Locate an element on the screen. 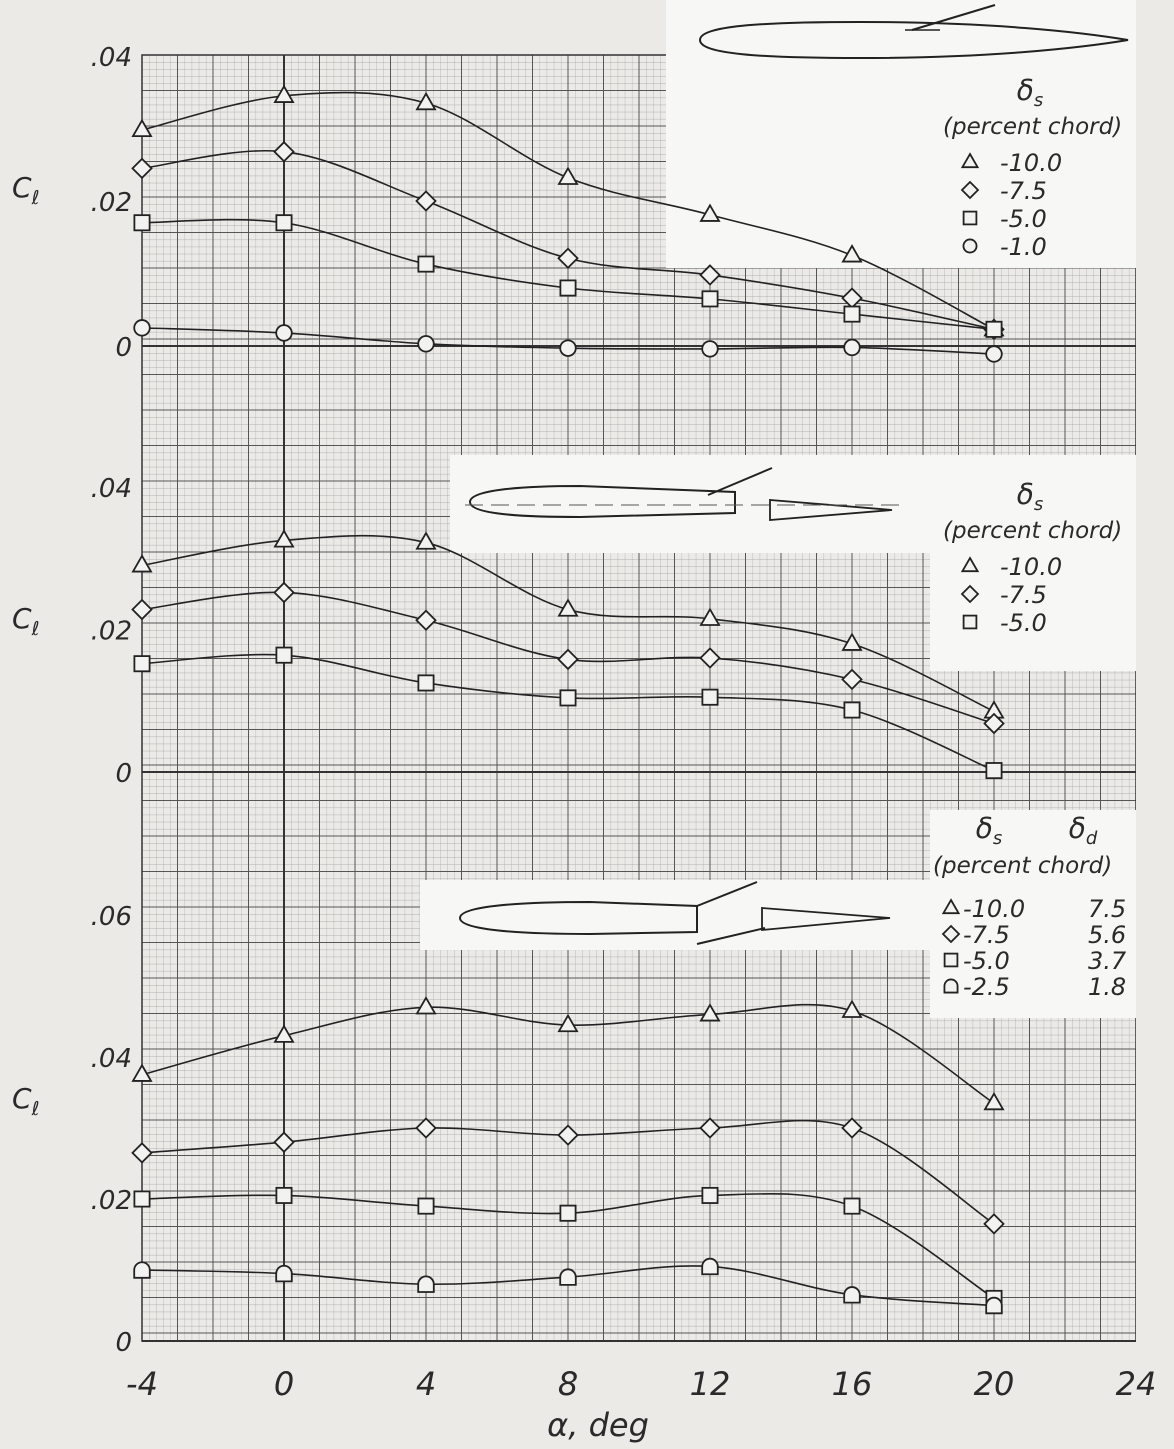  x-axis-label: α, deg is located at coordinates (598, 1425).